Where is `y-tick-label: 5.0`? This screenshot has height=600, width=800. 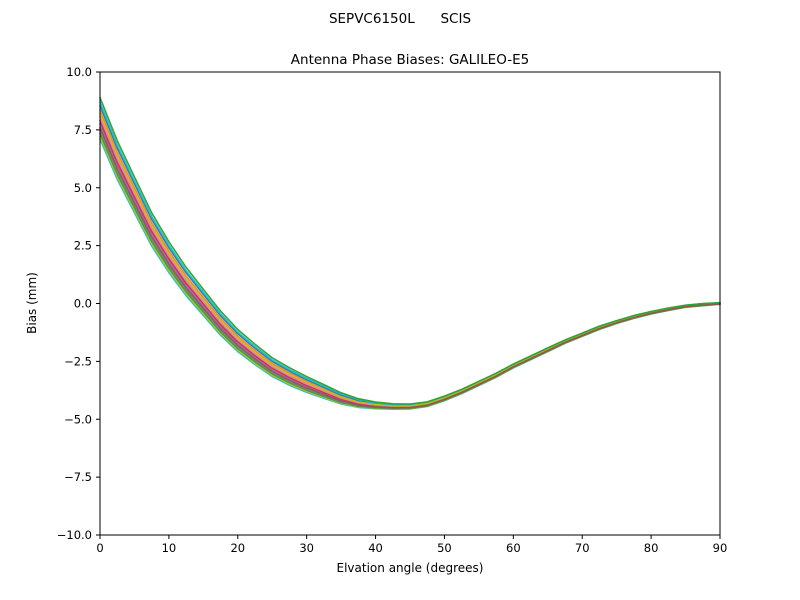 y-tick-label: 5.0 is located at coordinates (83, 188).